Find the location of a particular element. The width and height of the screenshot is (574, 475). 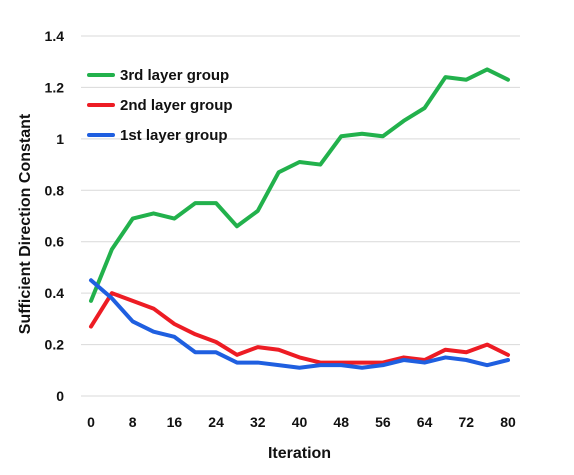

x-tick-label: 56 is located at coordinates (383, 422).